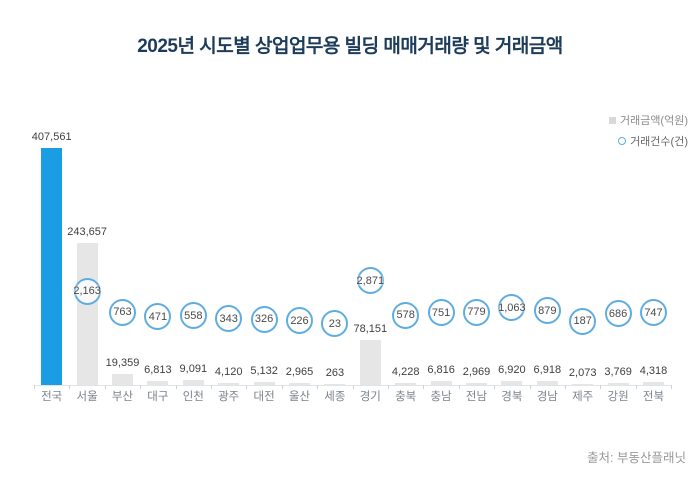 Image resolution: width=700 pixels, height=487 pixels. What do you see at coordinates (653, 371) in the screenshot?
I see `amount-label: 4,318` at bounding box center [653, 371].